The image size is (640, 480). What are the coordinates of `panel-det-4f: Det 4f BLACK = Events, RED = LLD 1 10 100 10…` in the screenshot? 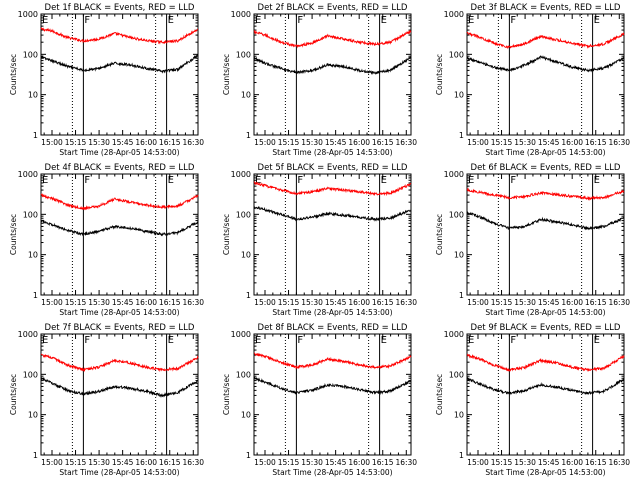 It's located at (106, 240).